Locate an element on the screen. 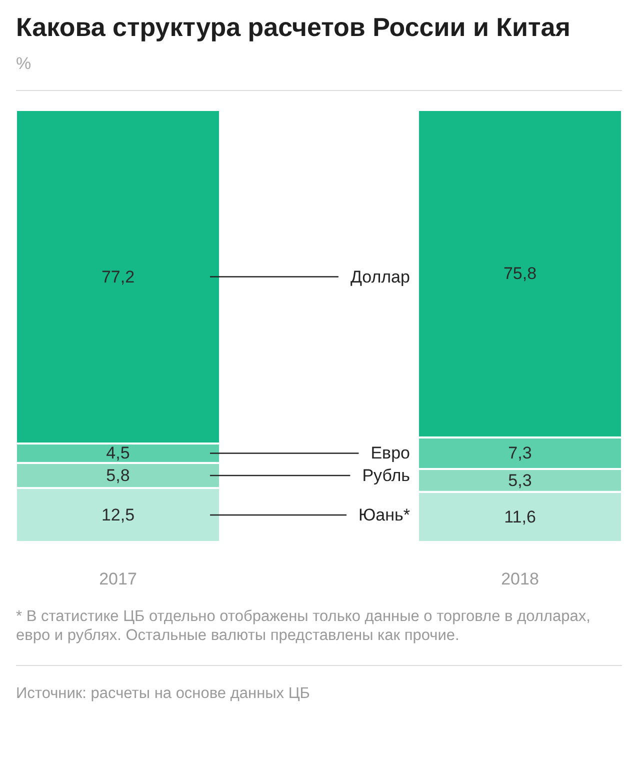 The height and width of the screenshot is (764, 638). data-label: 5,8 is located at coordinates (118, 475).